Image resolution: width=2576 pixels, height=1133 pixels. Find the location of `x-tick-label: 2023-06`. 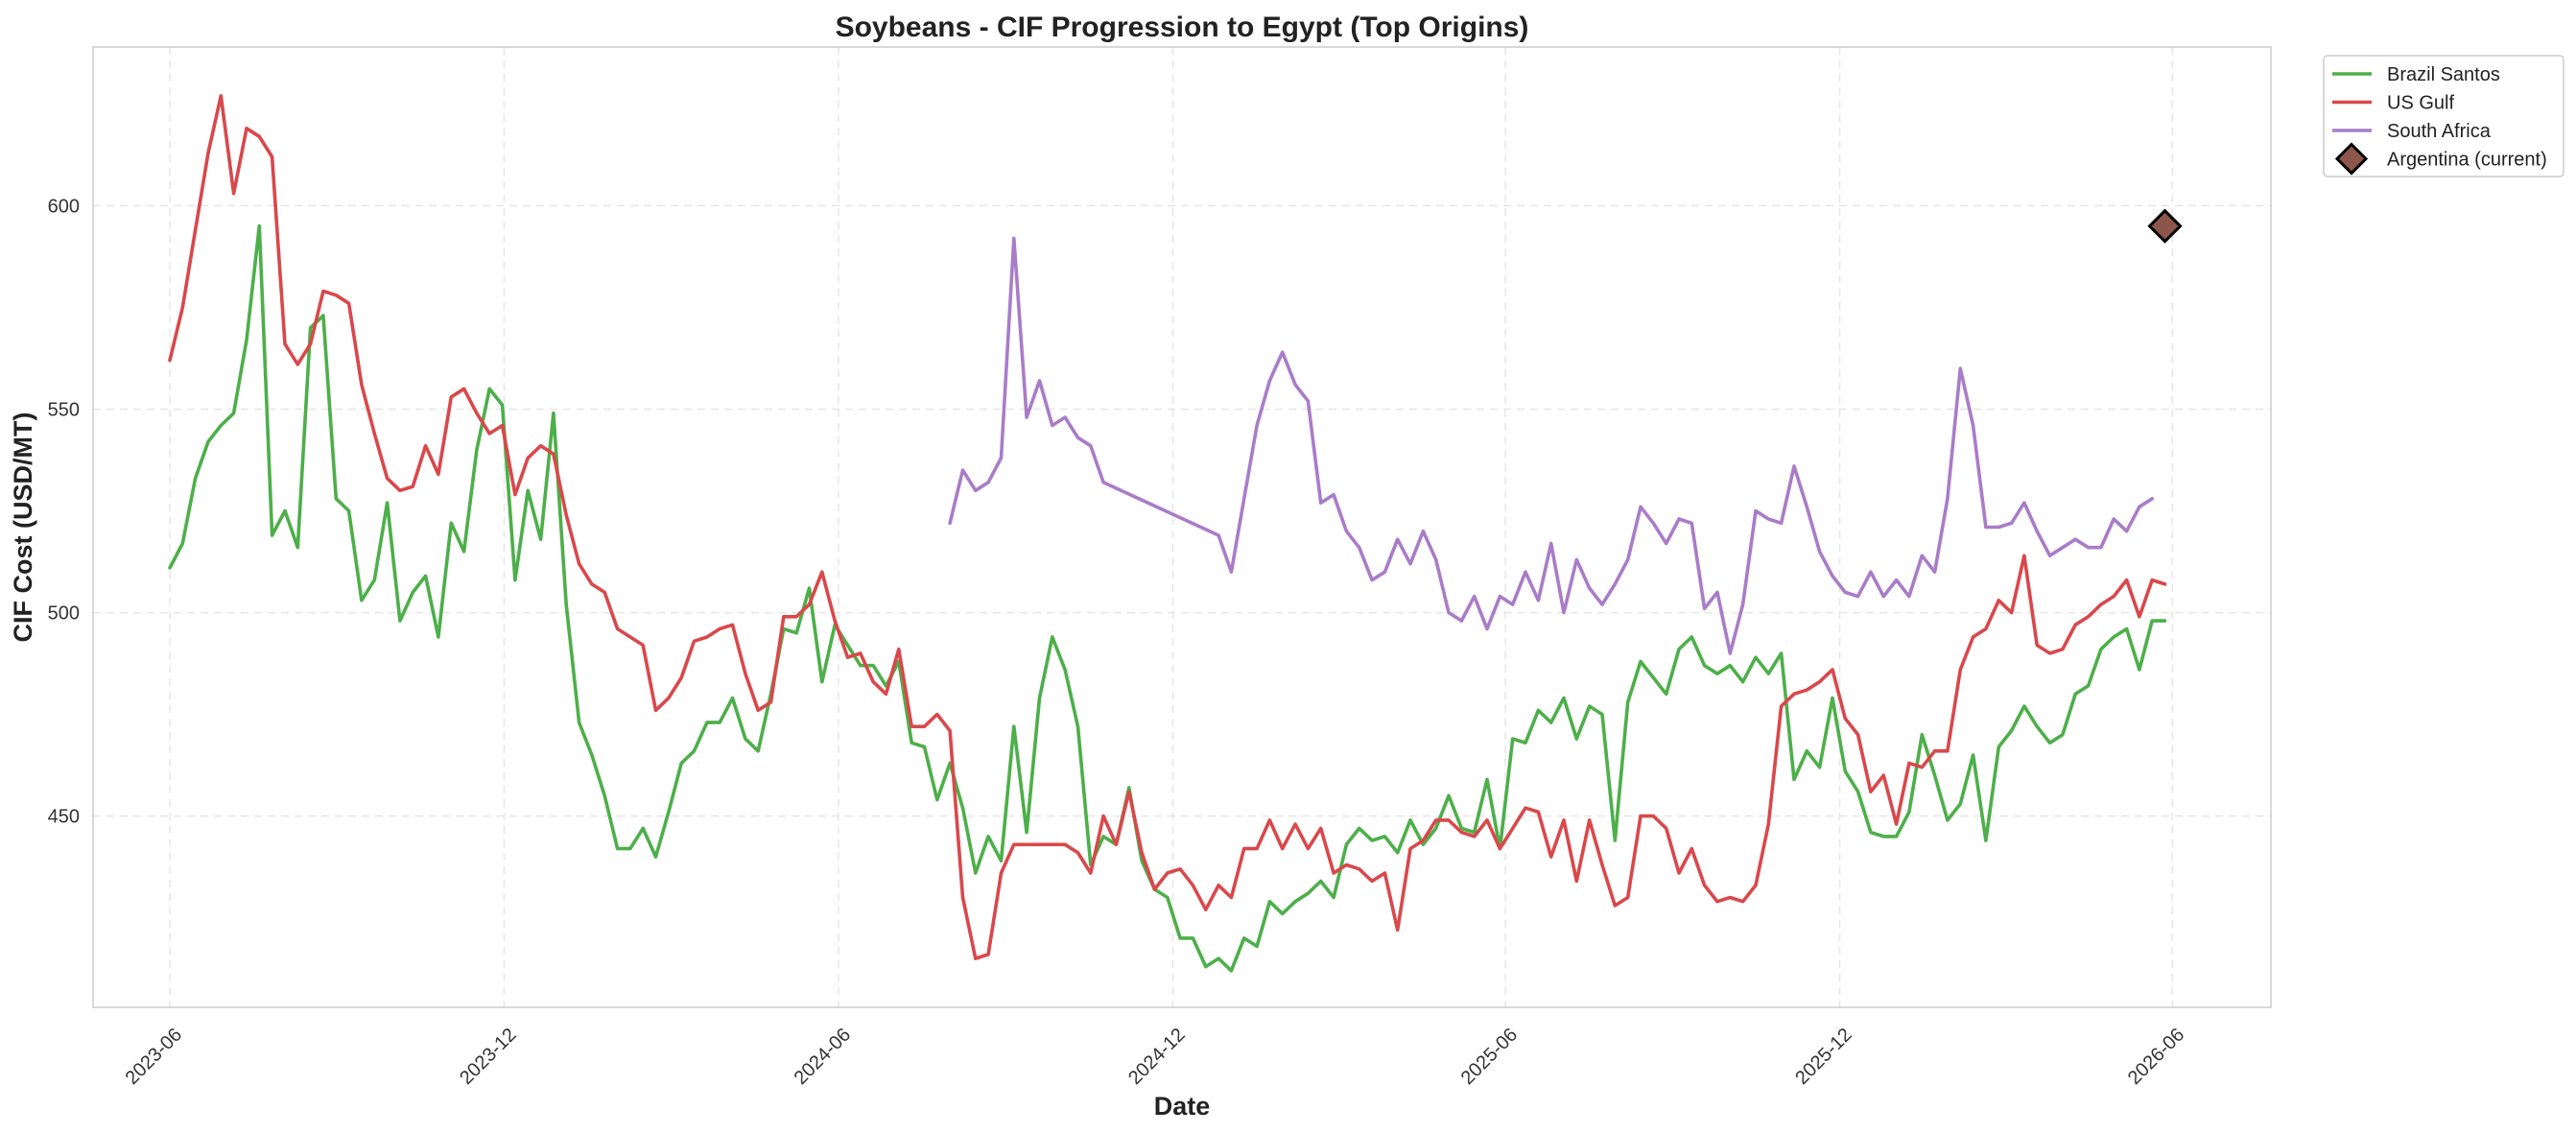

x-tick-label: 2023-06 is located at coordinates (154, 1057).